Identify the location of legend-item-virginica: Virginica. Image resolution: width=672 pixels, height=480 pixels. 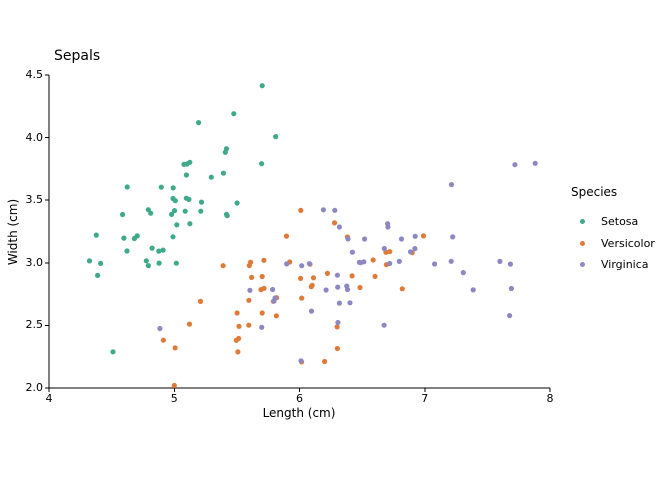
(621, 265).